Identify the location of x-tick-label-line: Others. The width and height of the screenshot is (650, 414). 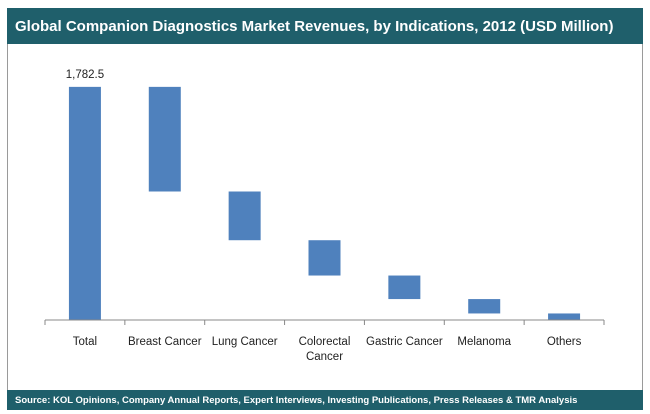
(564, 342).